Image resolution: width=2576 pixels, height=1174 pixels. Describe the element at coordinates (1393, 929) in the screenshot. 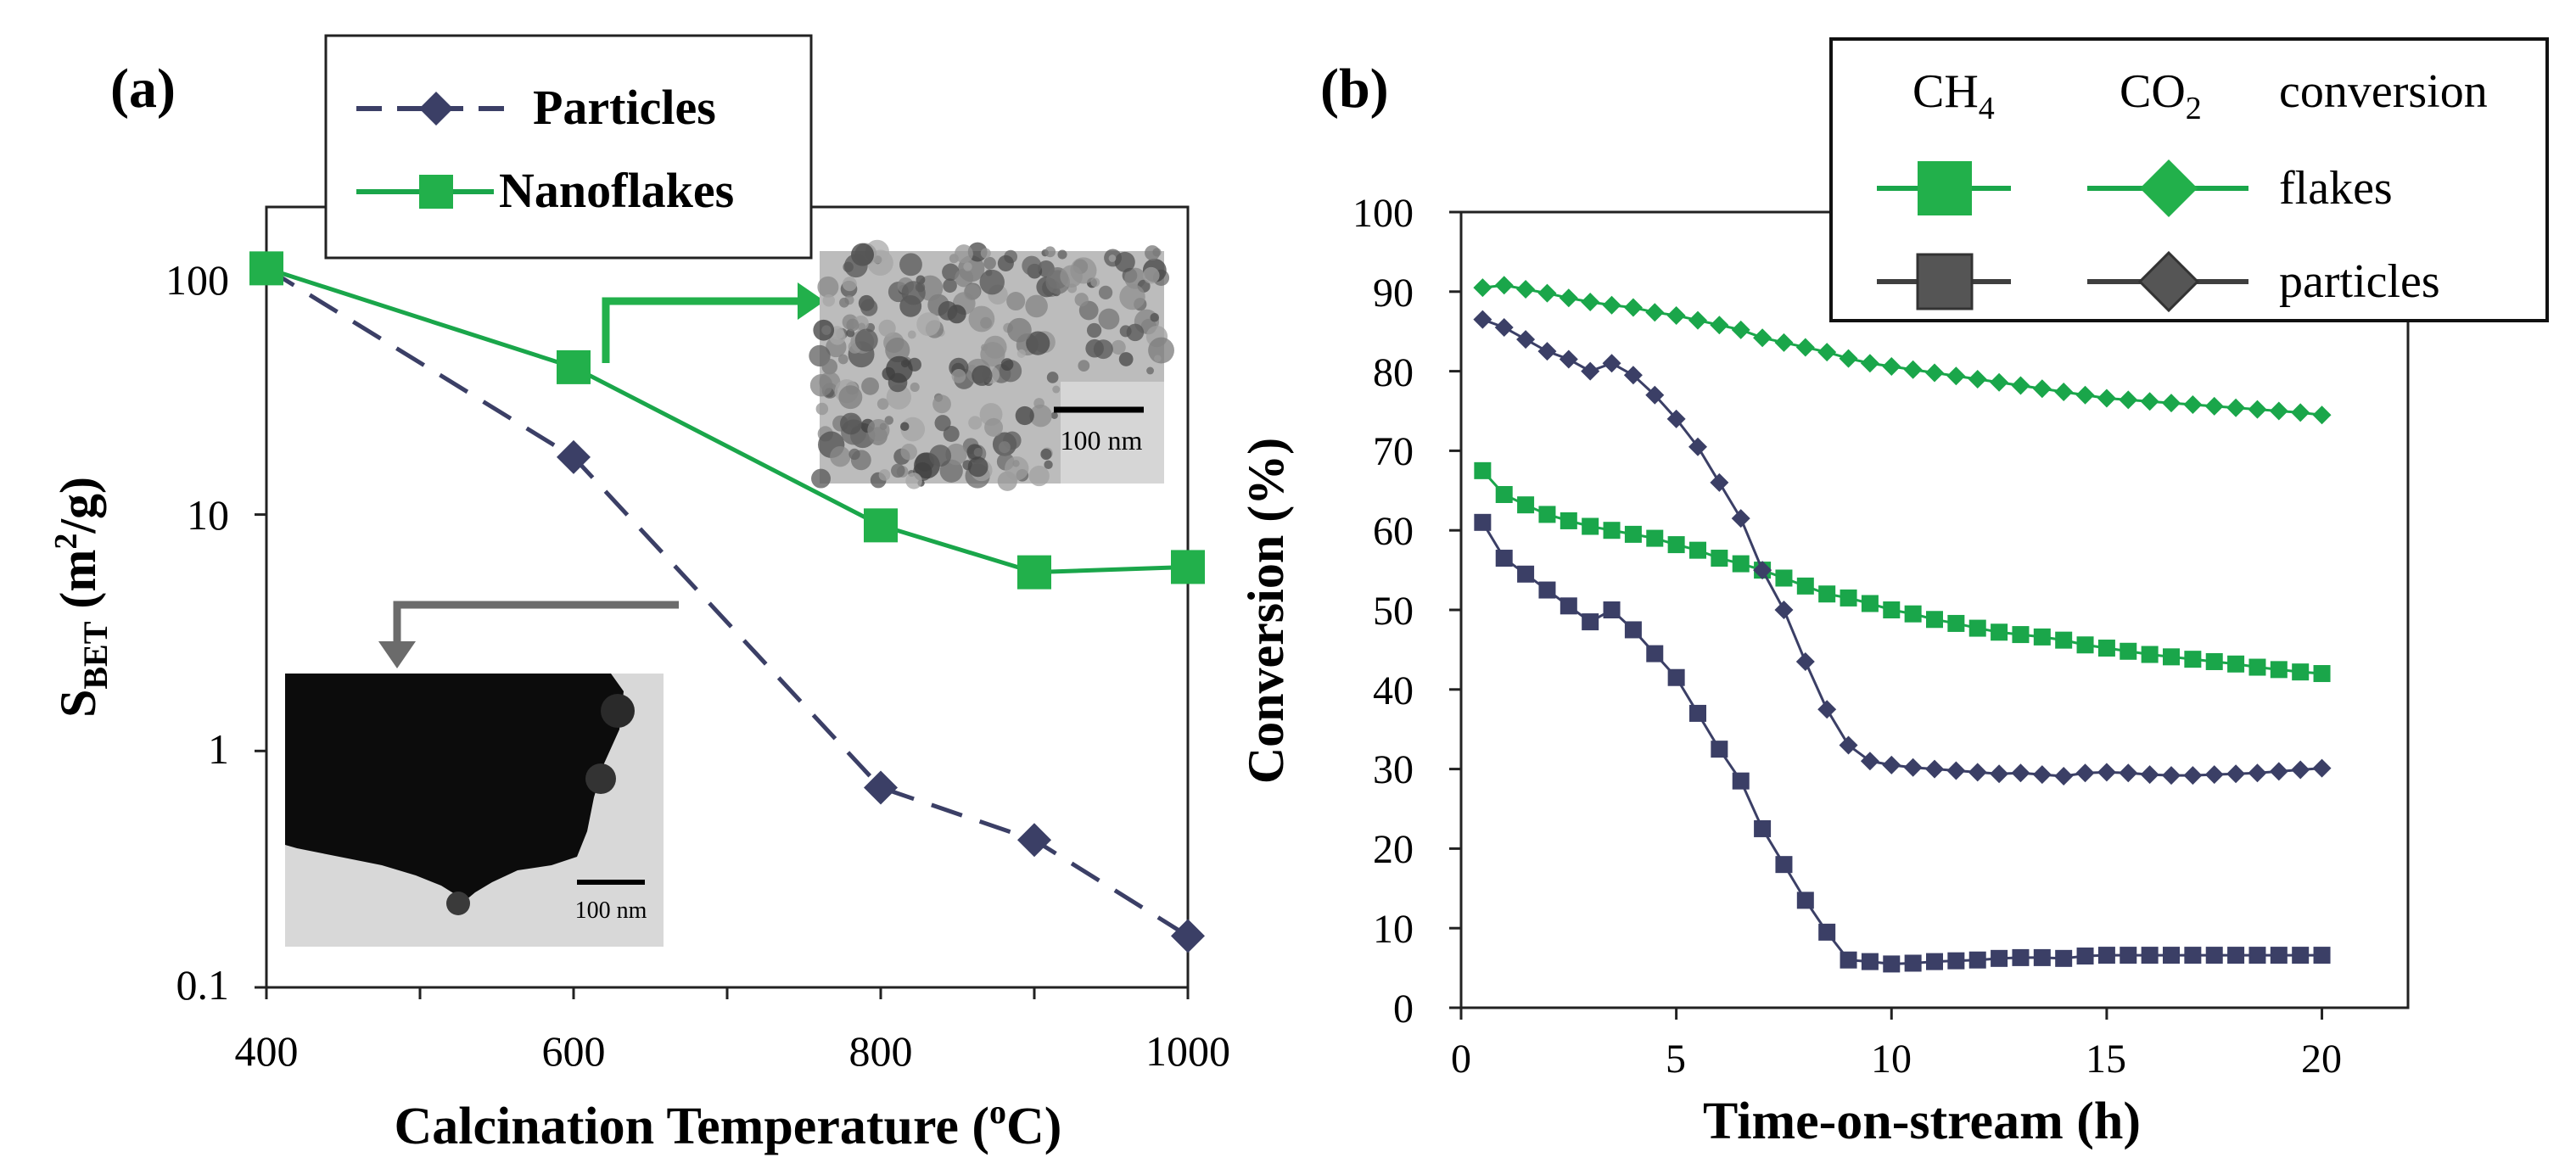

I see `panel-b-y-tick-label: 10` at that location.